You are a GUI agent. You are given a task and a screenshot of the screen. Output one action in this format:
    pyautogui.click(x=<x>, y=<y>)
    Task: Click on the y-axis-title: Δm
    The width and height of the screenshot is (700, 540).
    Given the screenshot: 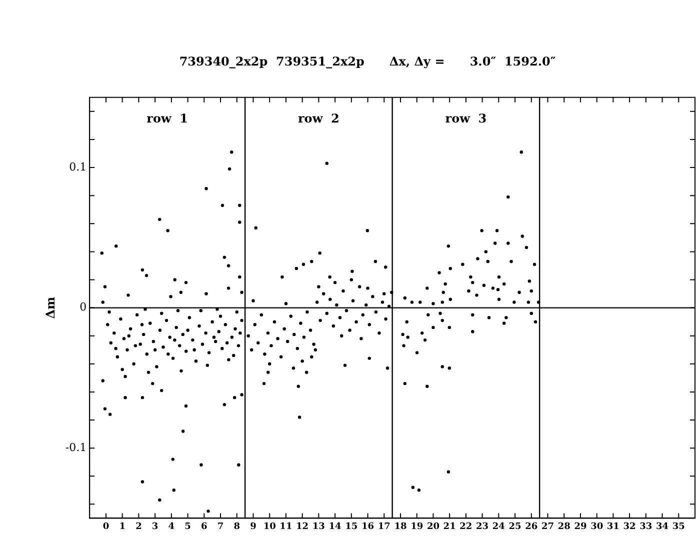 What is the action you would take?
    pyautogui.click(x=50, y=307)
    